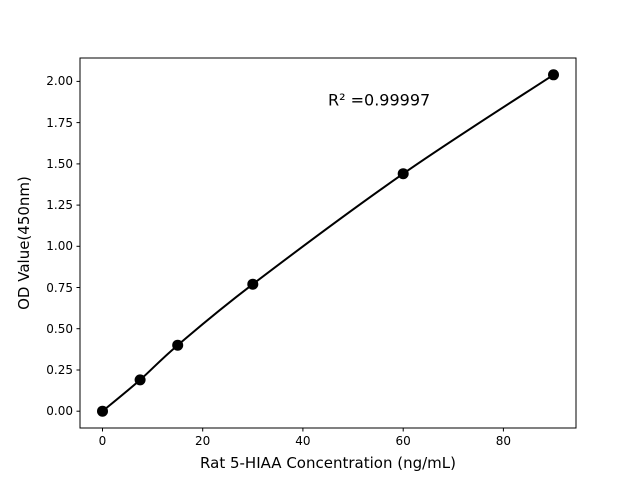 The width and height of the screenshot is (640, 480). I want to click on x-tick-label: 80, so click(503, 441).